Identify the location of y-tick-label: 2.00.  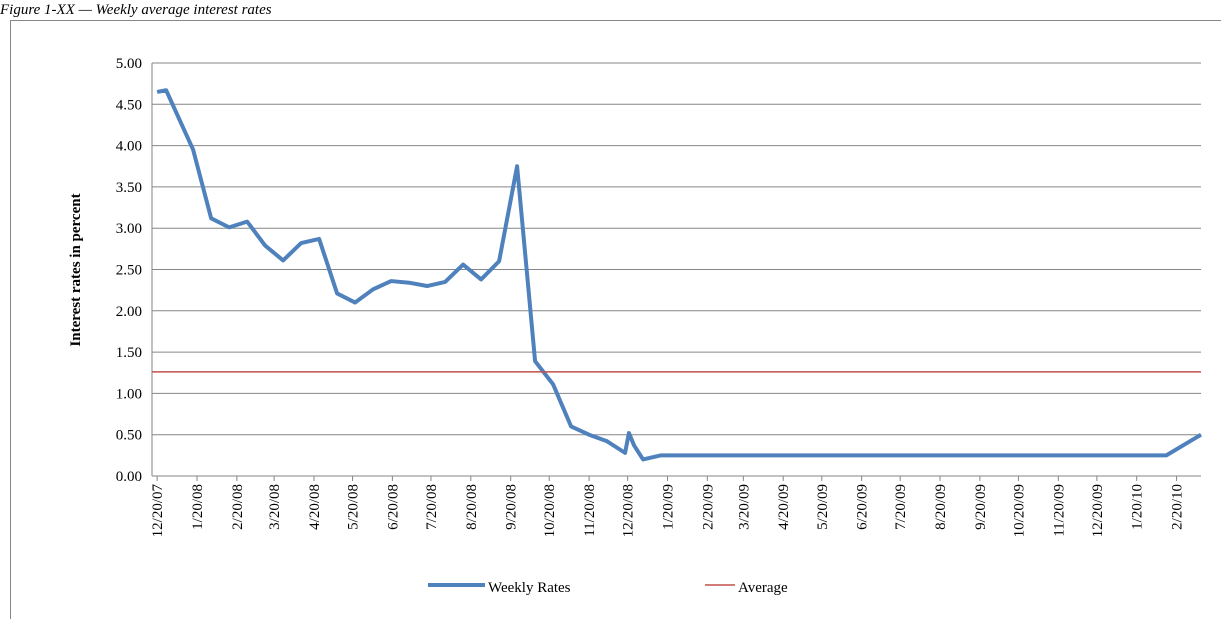
(129, 312).